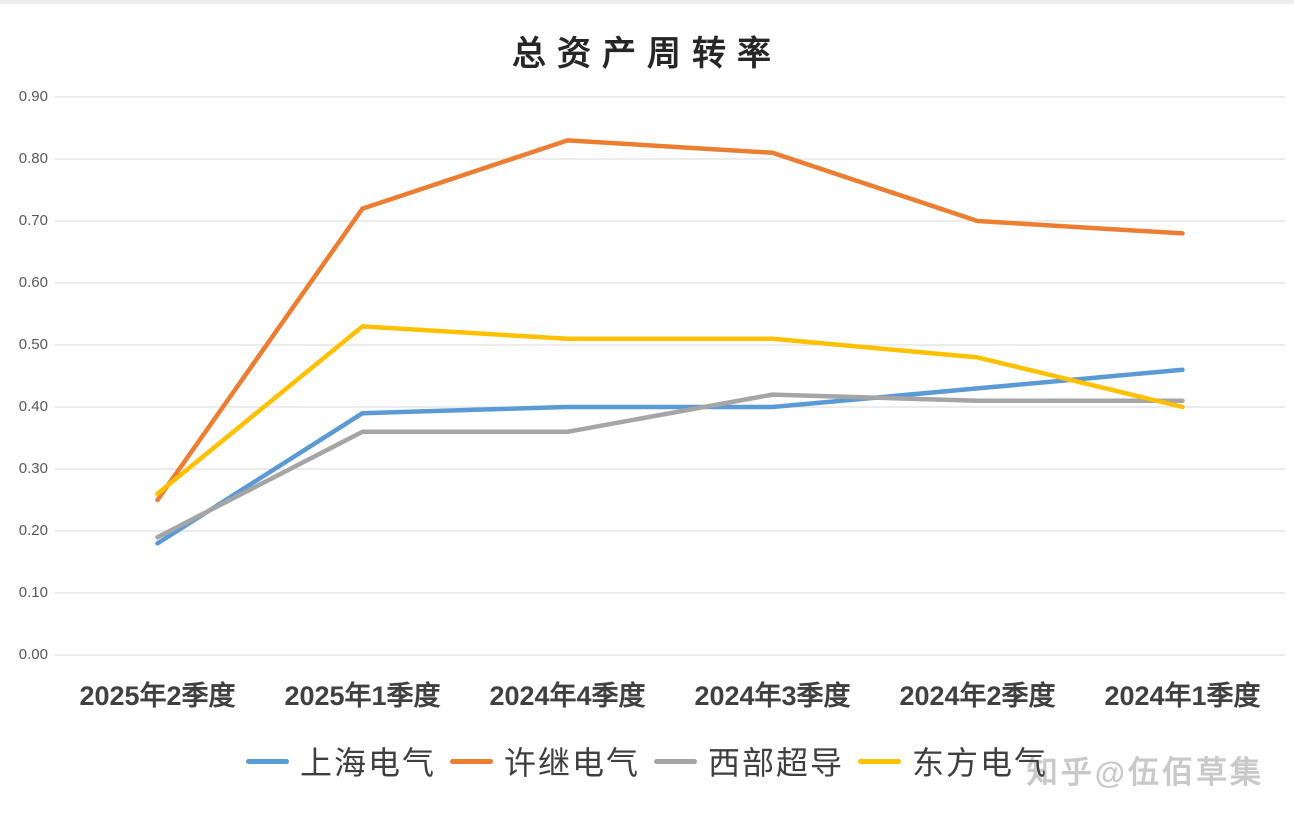  Describe the element at coordinates (33, 531) in the screenshot. I see `y-tick-label: 0.20` at that location.